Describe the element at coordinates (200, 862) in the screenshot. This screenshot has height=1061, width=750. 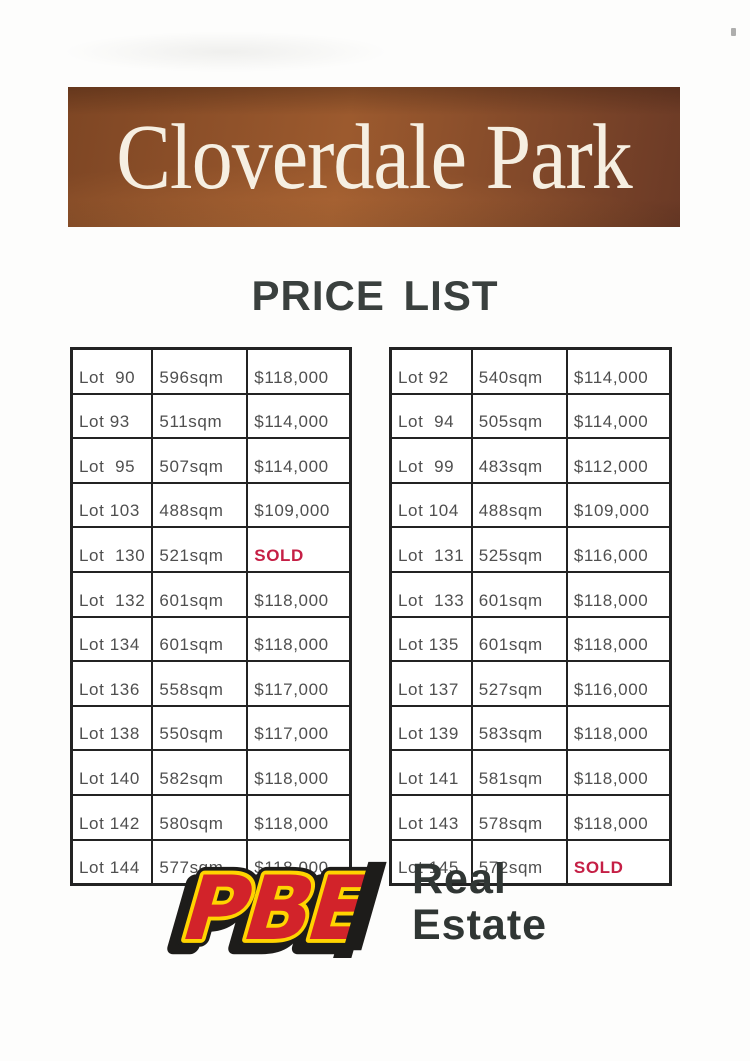
I see `size-cell: 577sqm` at that location.